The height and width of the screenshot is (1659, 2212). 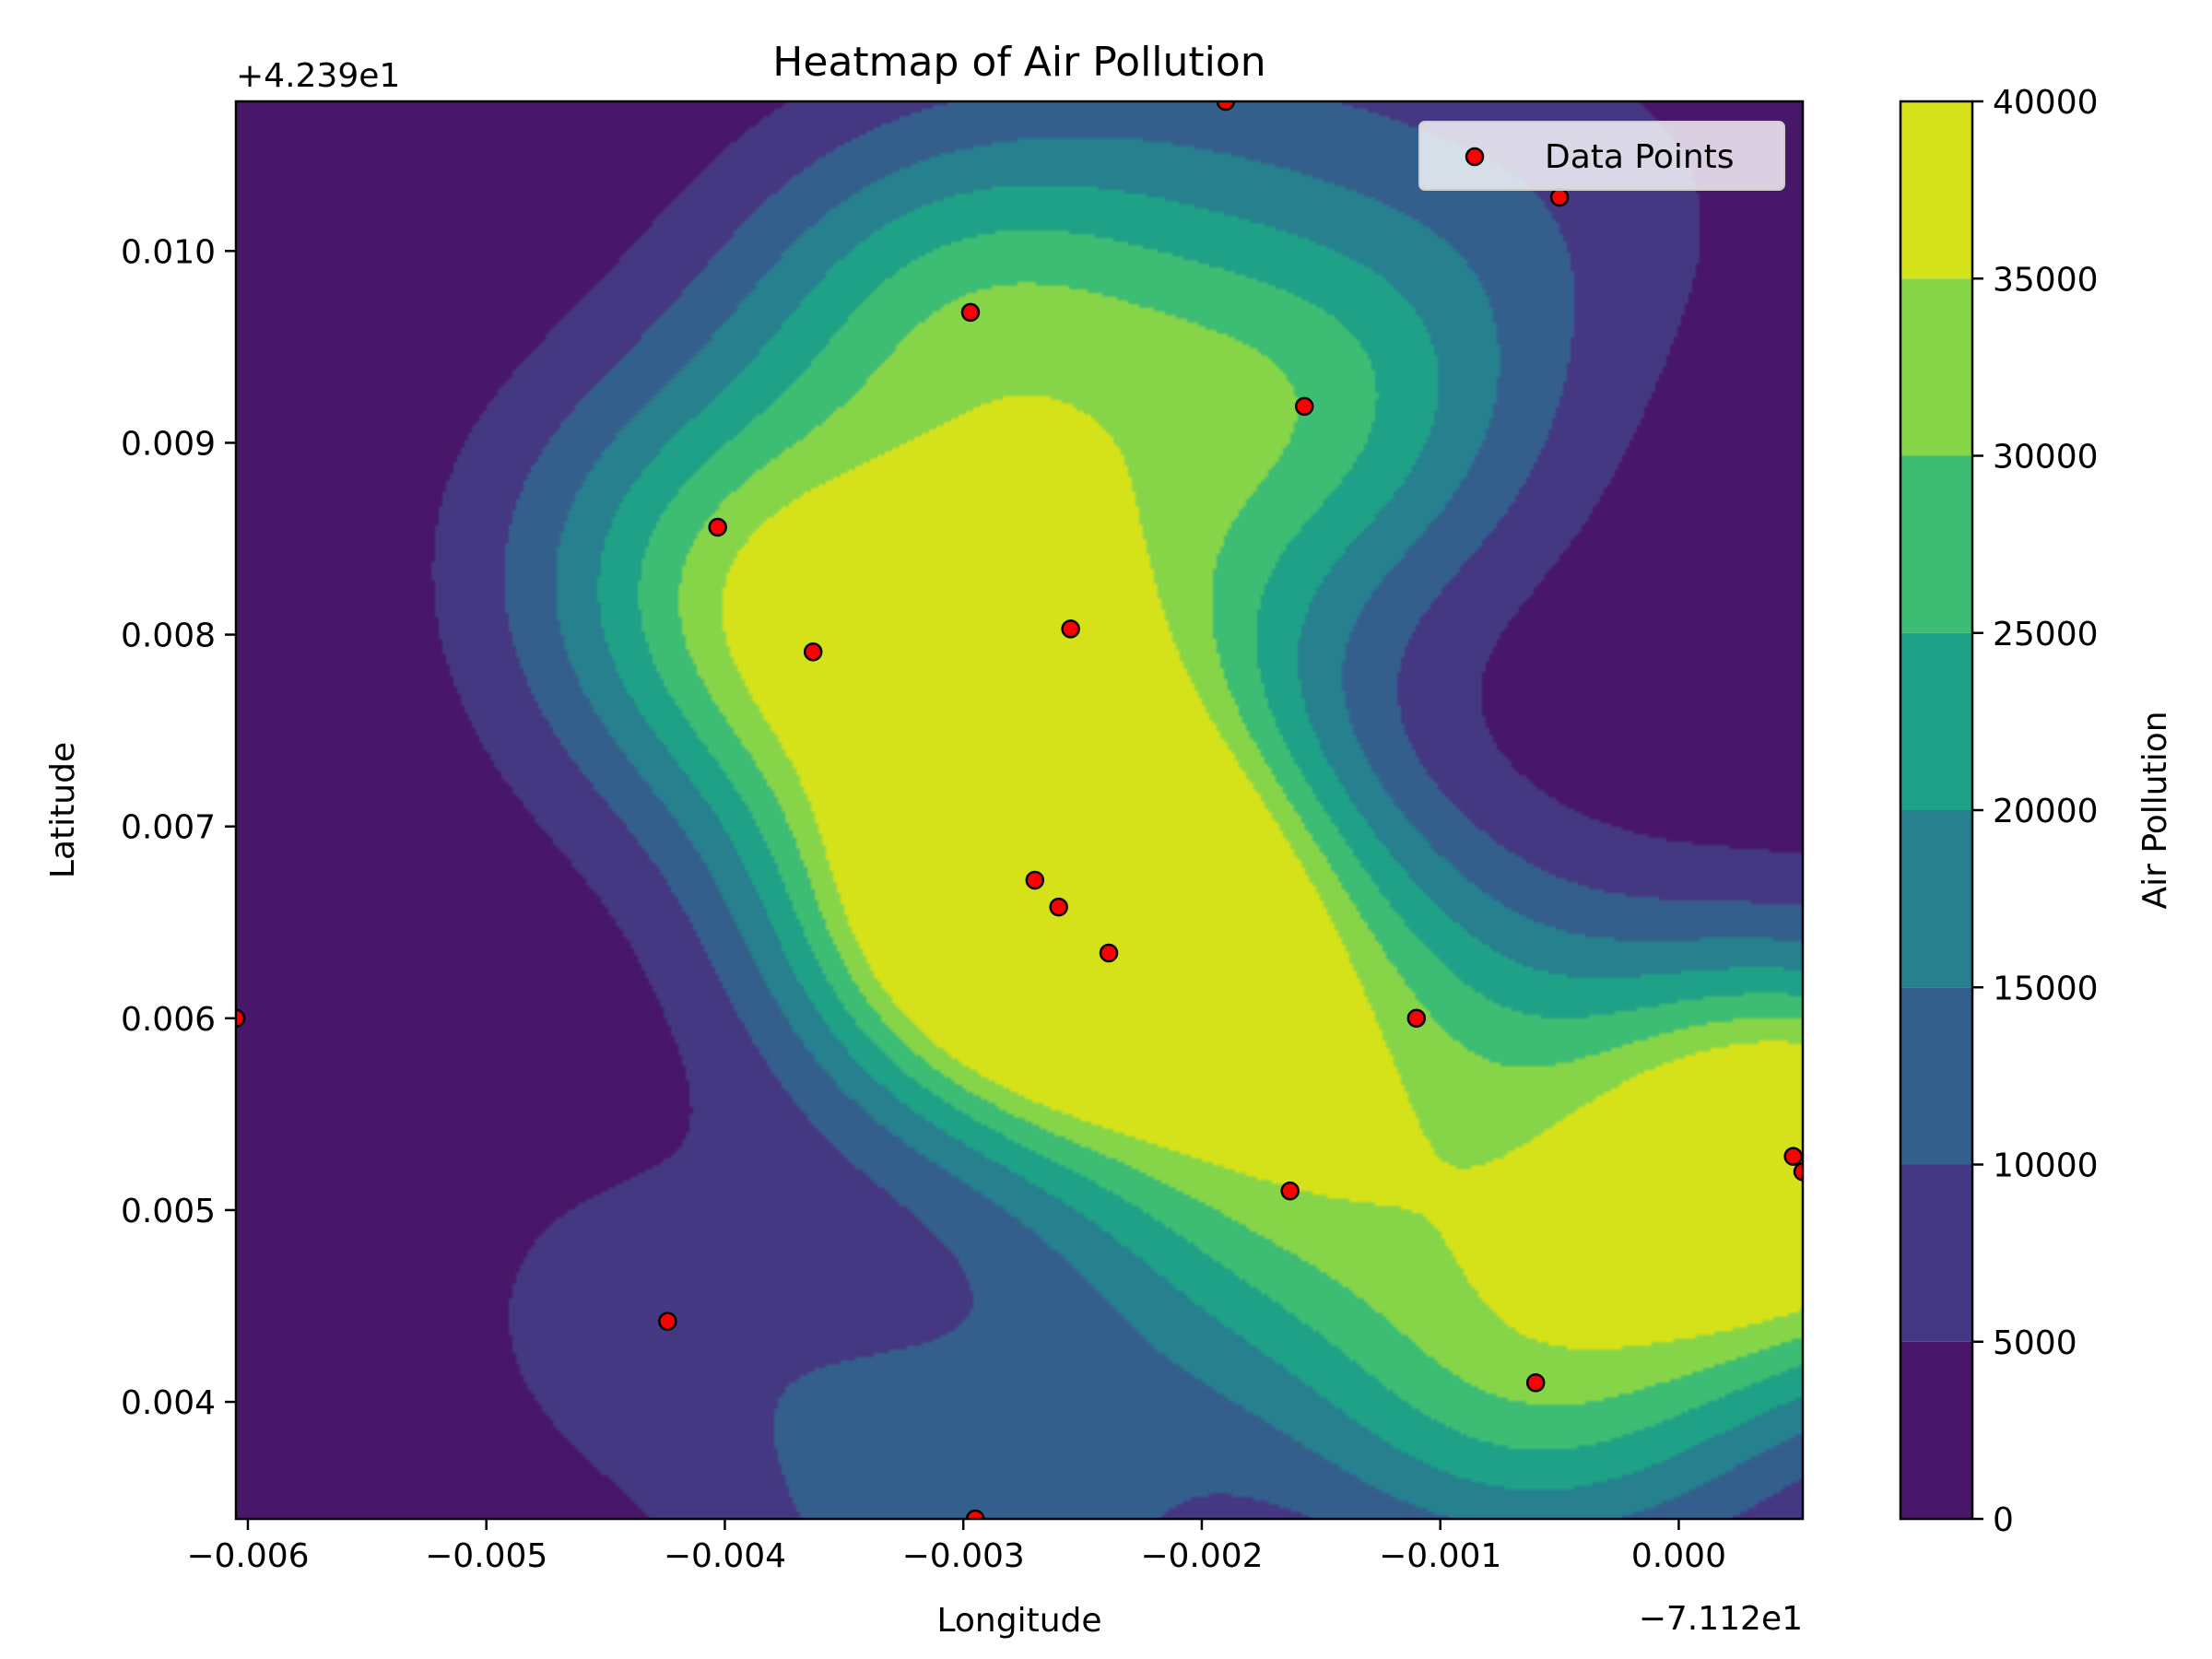 I want to click on x-tick-label: −0.005, so click(x=486, y=1556).